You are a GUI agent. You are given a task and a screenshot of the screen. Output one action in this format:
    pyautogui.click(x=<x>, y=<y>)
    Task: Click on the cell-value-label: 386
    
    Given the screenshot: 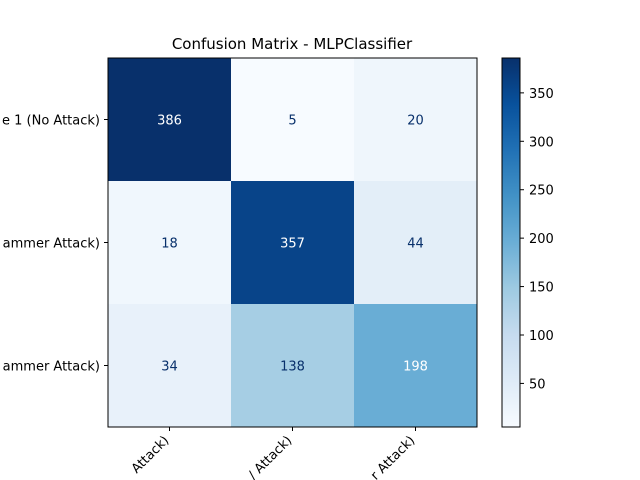 What is the action you would take?
    pyautogui.click(x=169, y=121)
    